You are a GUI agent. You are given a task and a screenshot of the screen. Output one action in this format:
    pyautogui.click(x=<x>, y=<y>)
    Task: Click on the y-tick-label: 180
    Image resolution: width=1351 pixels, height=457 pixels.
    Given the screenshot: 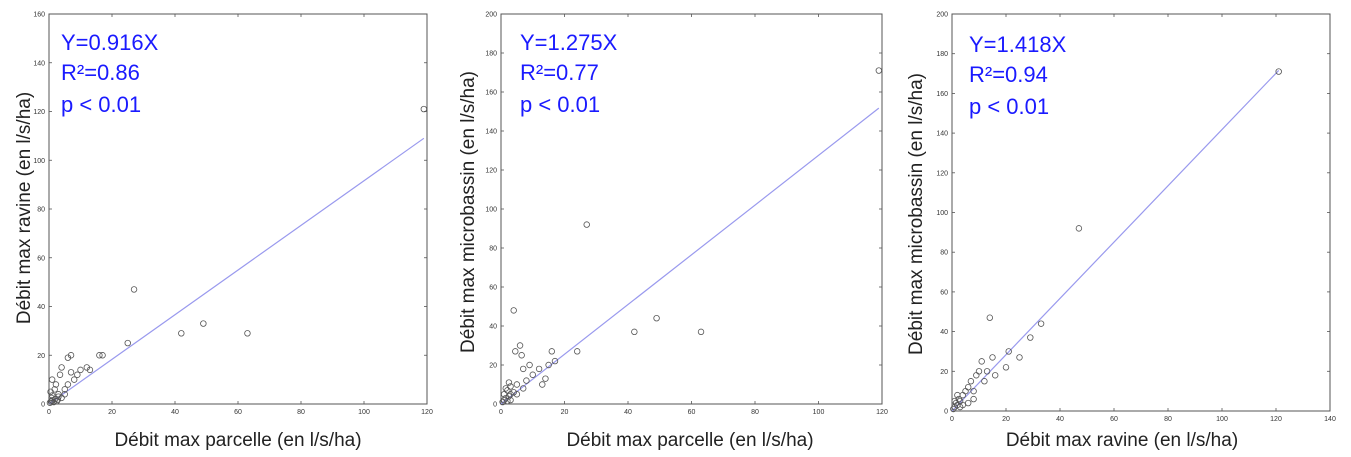 What is the action you would take?
    pyautogui.click(x=942, y=54)
    